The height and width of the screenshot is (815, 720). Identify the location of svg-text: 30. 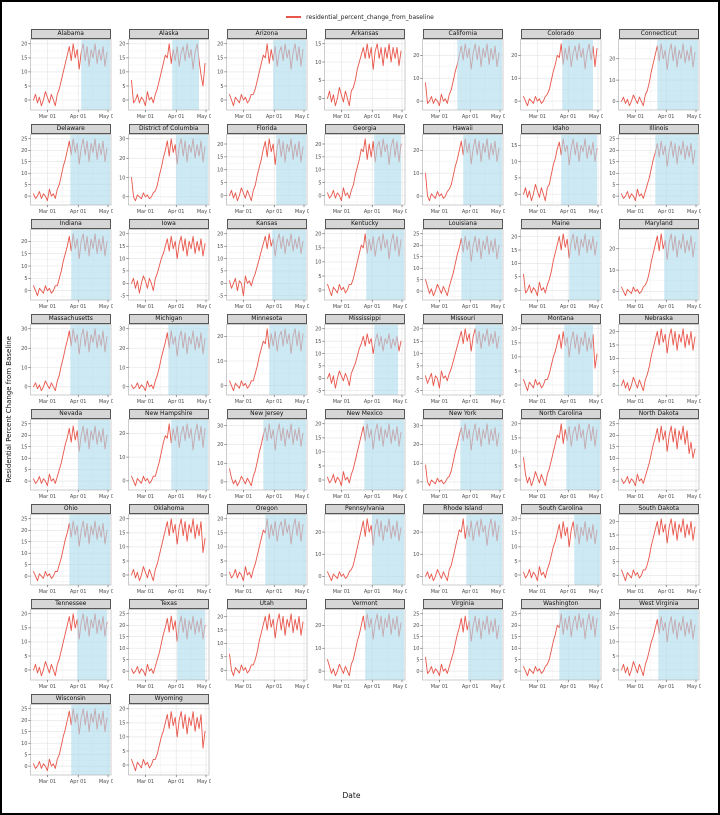
(24, 330).